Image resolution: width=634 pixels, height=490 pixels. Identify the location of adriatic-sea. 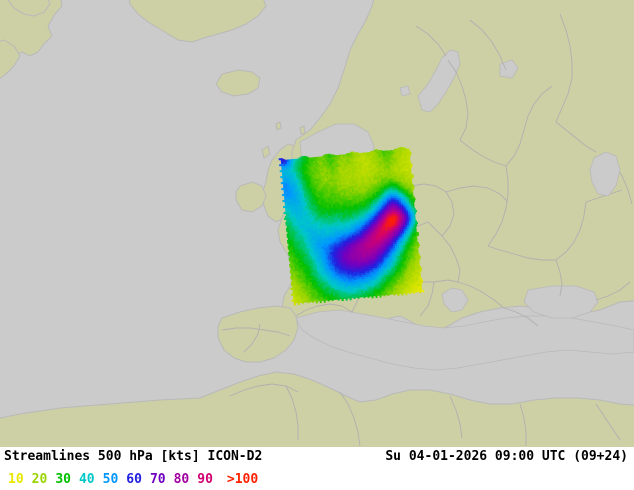
(455, 300).